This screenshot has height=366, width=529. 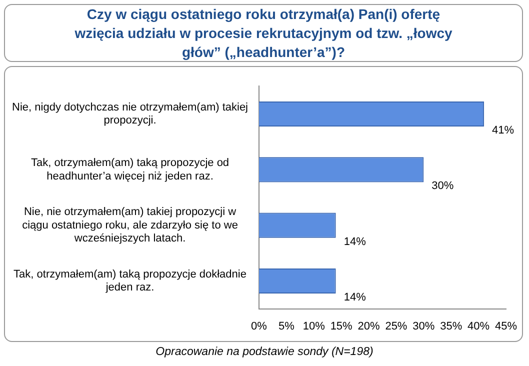 I want to click on x-tick-label: 30%, so click(x=423, y=326).